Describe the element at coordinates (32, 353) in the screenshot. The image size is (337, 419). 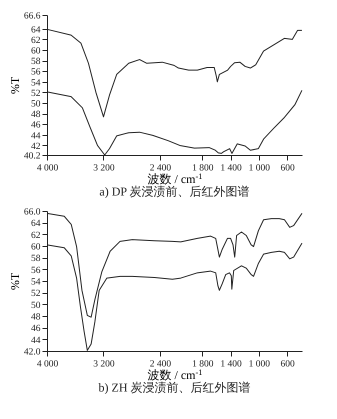
I see `y-tick-label: 42.0` at that location.